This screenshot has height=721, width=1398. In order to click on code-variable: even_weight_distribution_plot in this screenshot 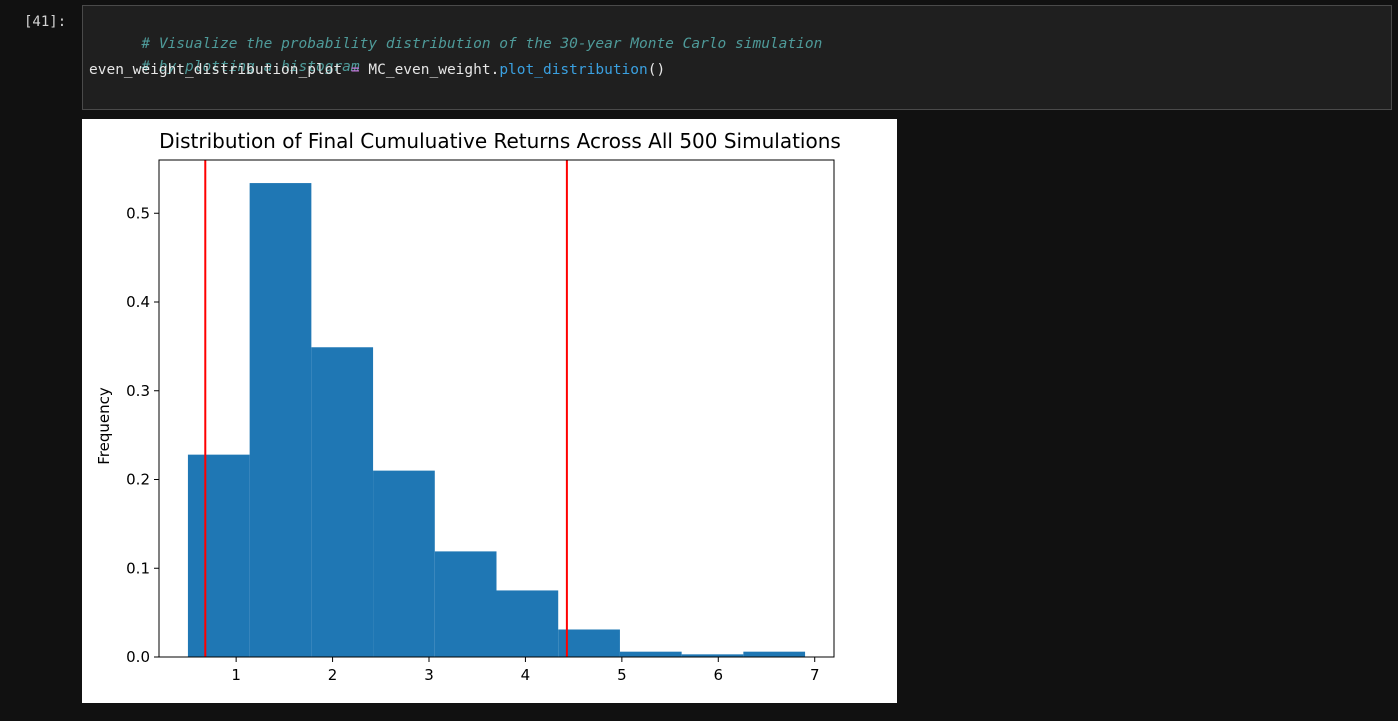, I will do `click(216, 70)`.